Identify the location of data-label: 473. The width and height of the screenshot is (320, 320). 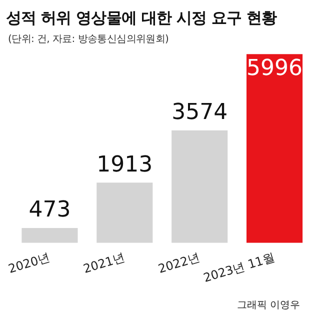
(49, 210).